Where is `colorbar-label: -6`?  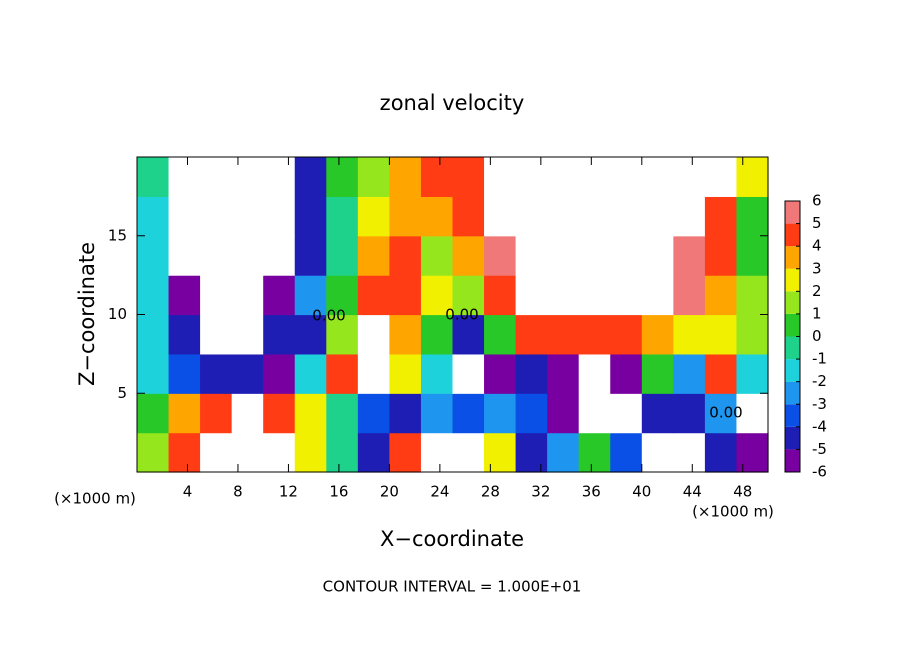 colorbar-label: -6 is located at coordinates (819, 472).